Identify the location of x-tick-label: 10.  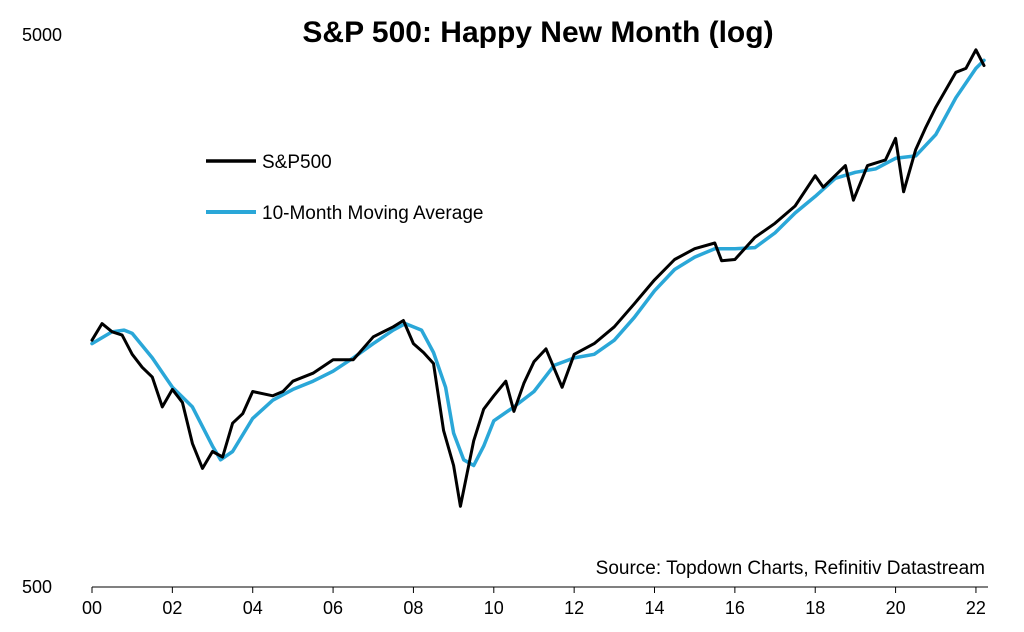
(494, 608).